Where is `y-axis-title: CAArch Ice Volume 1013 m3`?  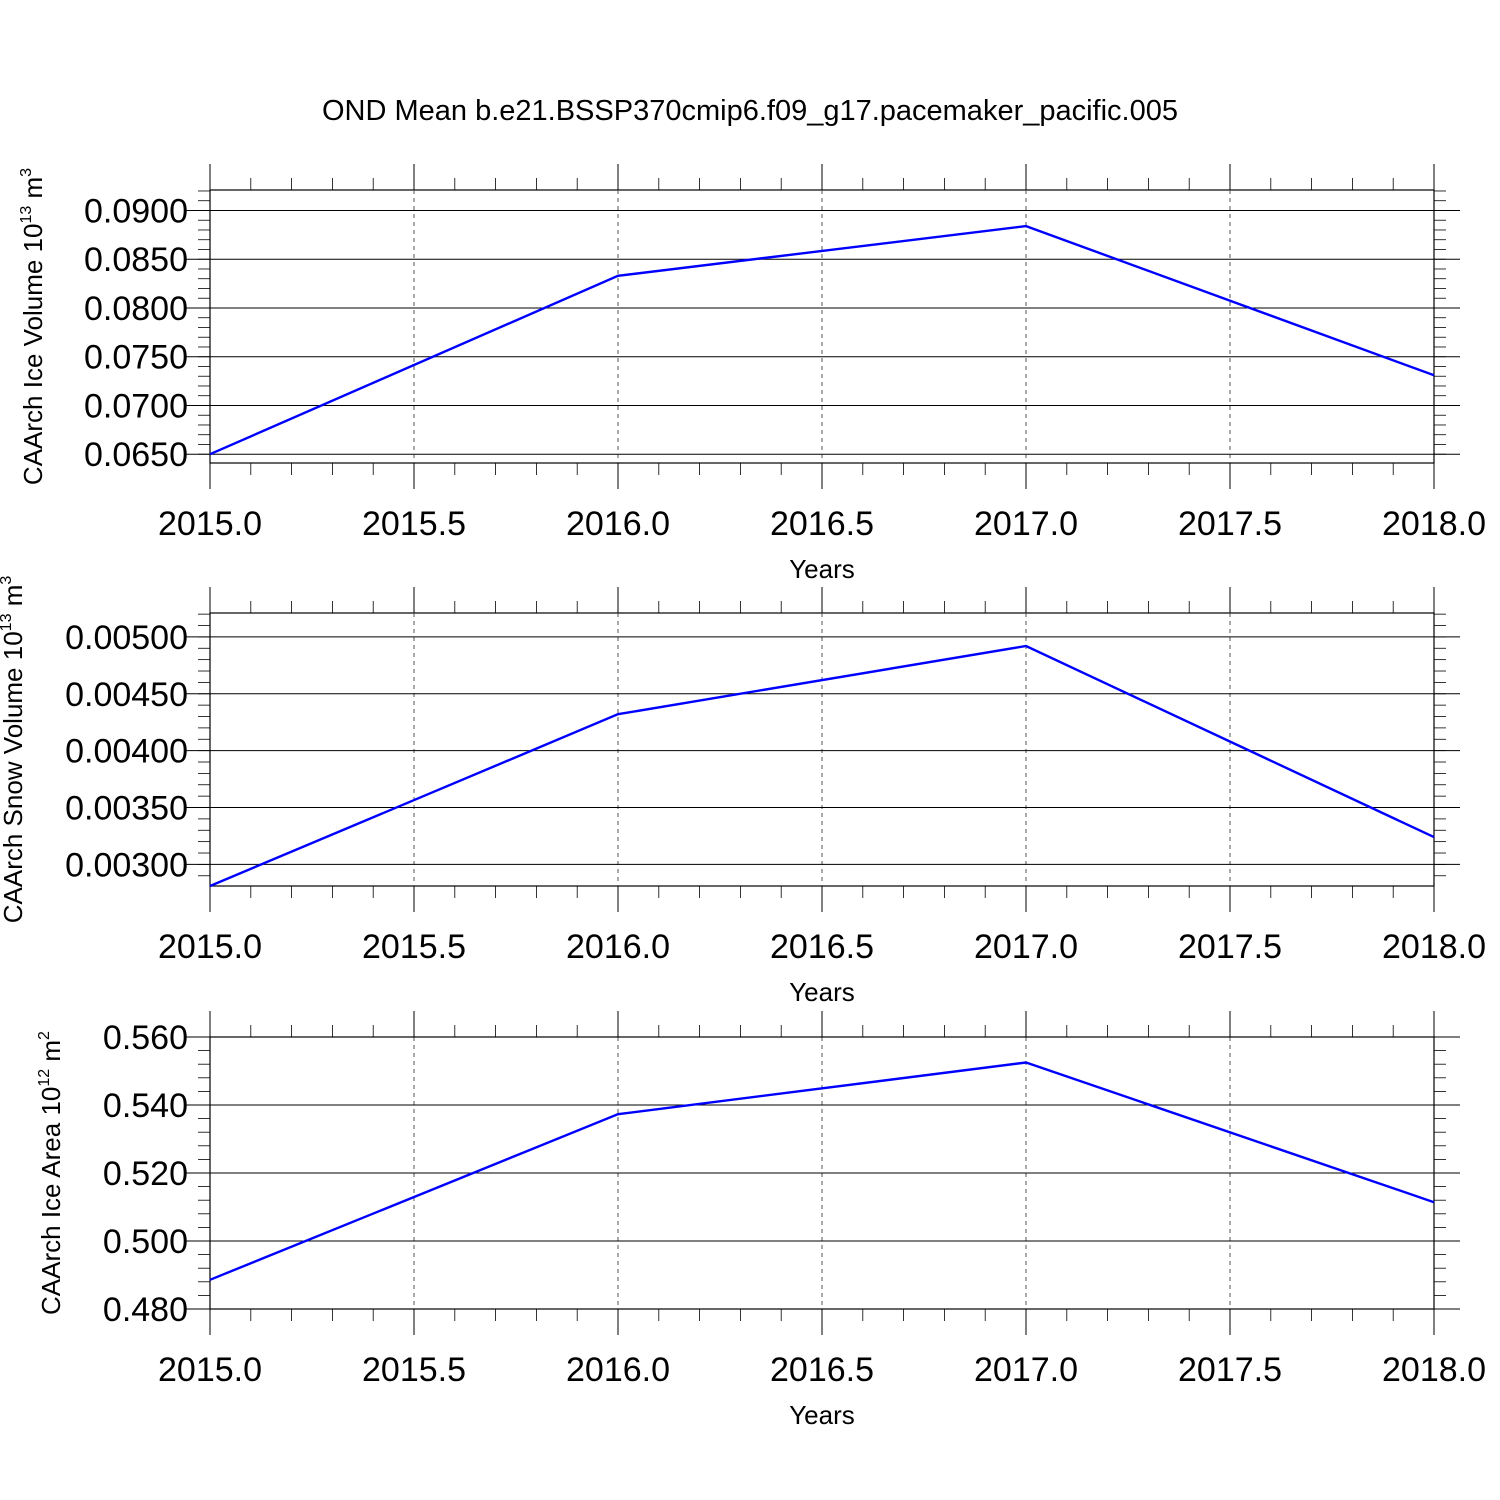
y-axis-title: CAArch Ice Volume 1013 m3 is located at coordinates (33, 326).